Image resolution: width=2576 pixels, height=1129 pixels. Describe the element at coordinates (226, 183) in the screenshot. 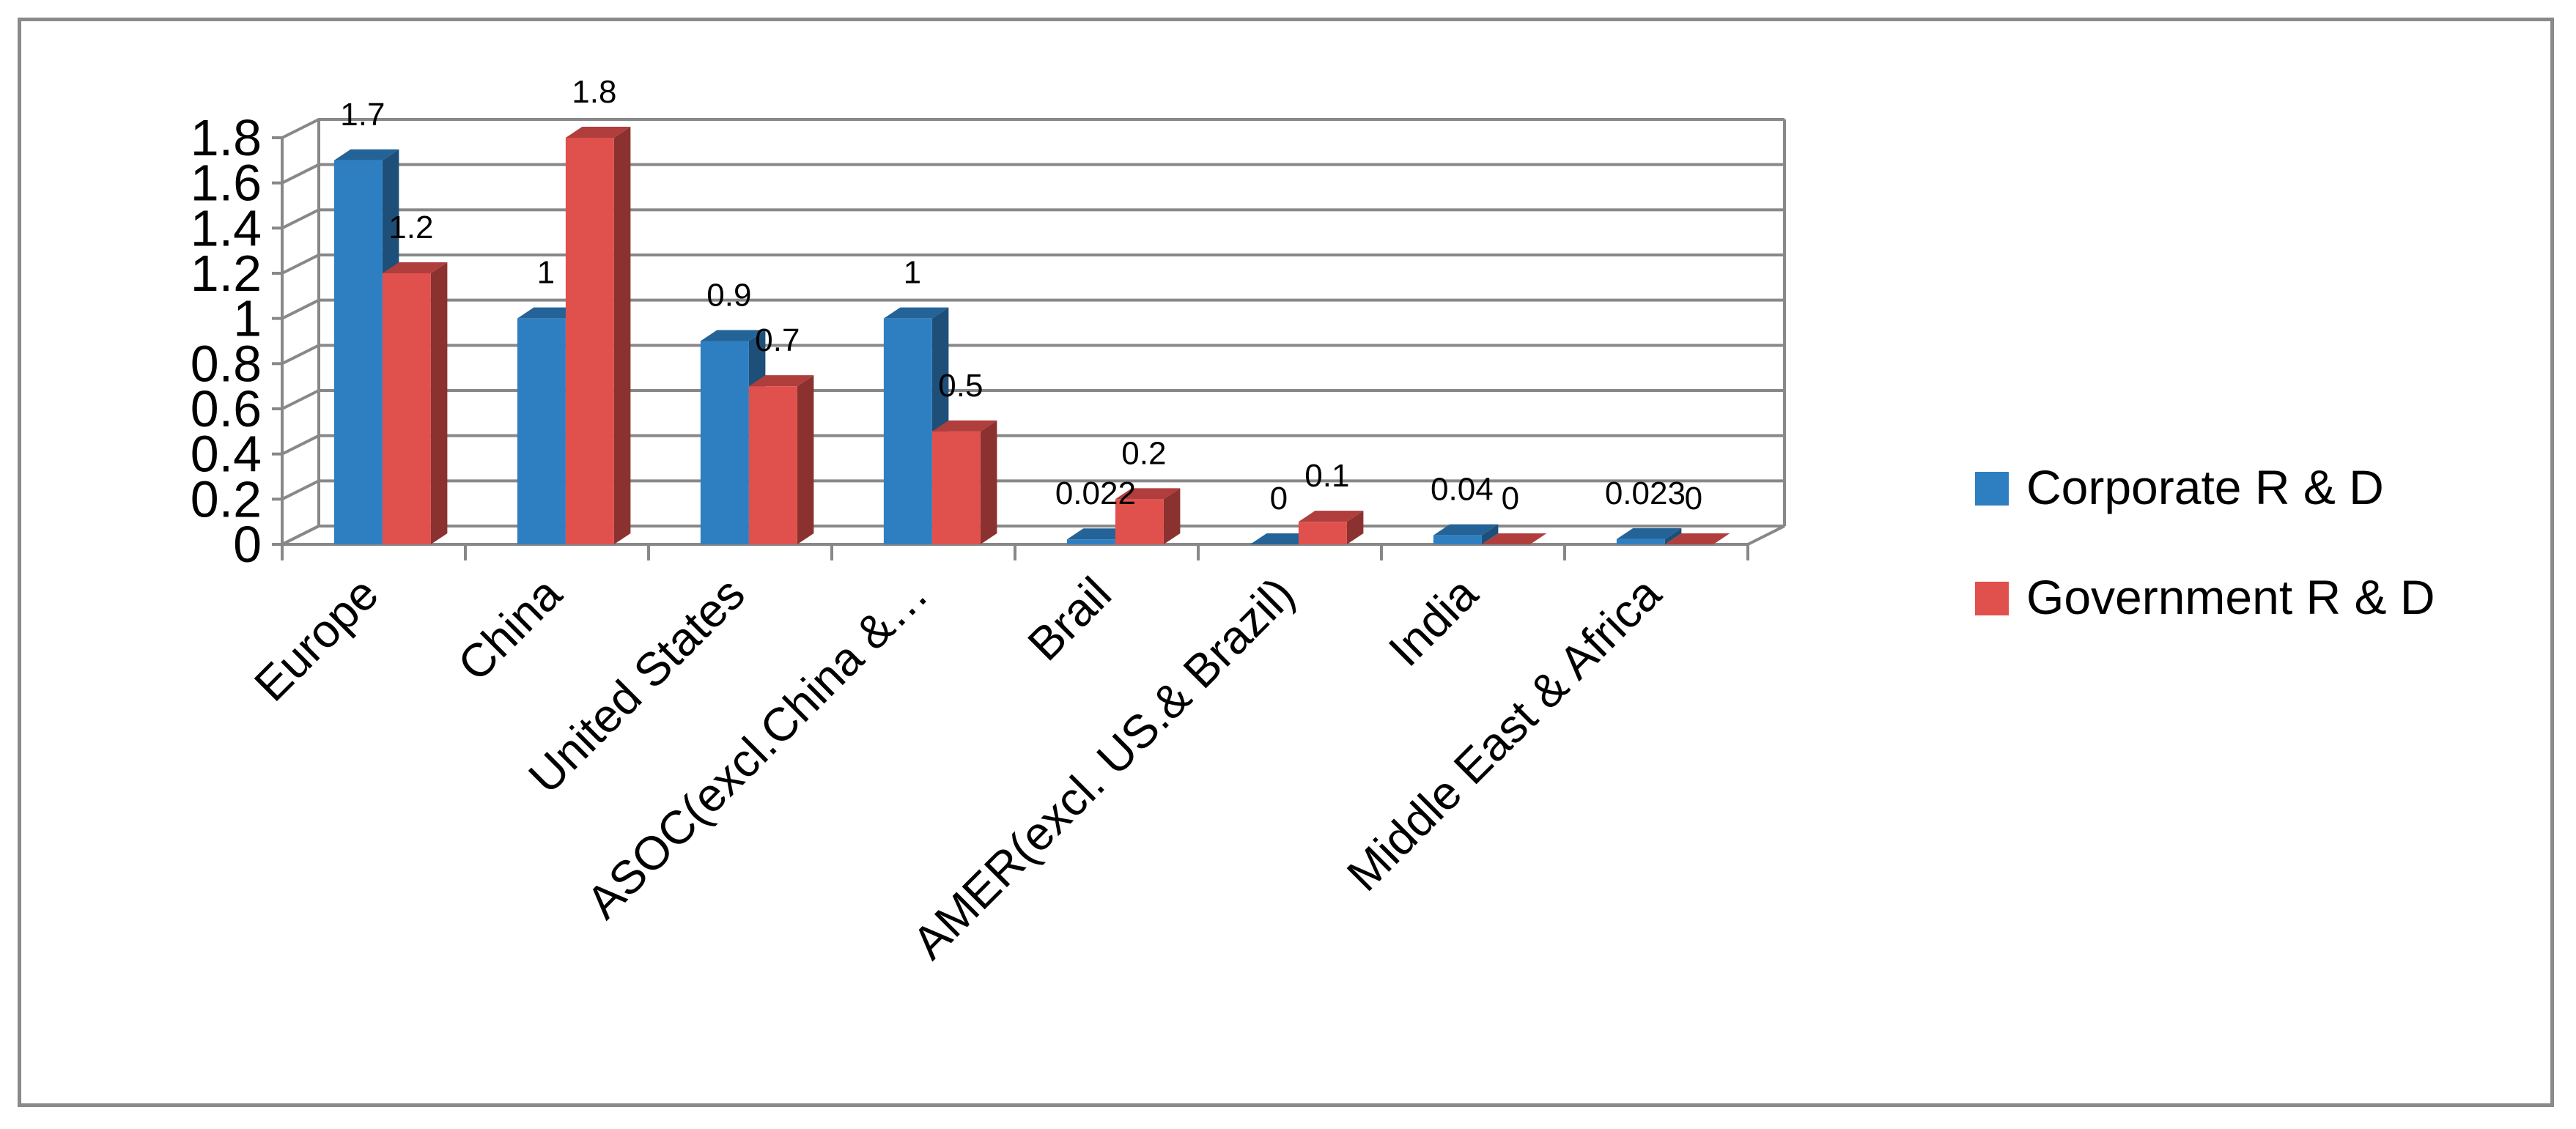

I see `y-tick-label: 1.6` at that location.